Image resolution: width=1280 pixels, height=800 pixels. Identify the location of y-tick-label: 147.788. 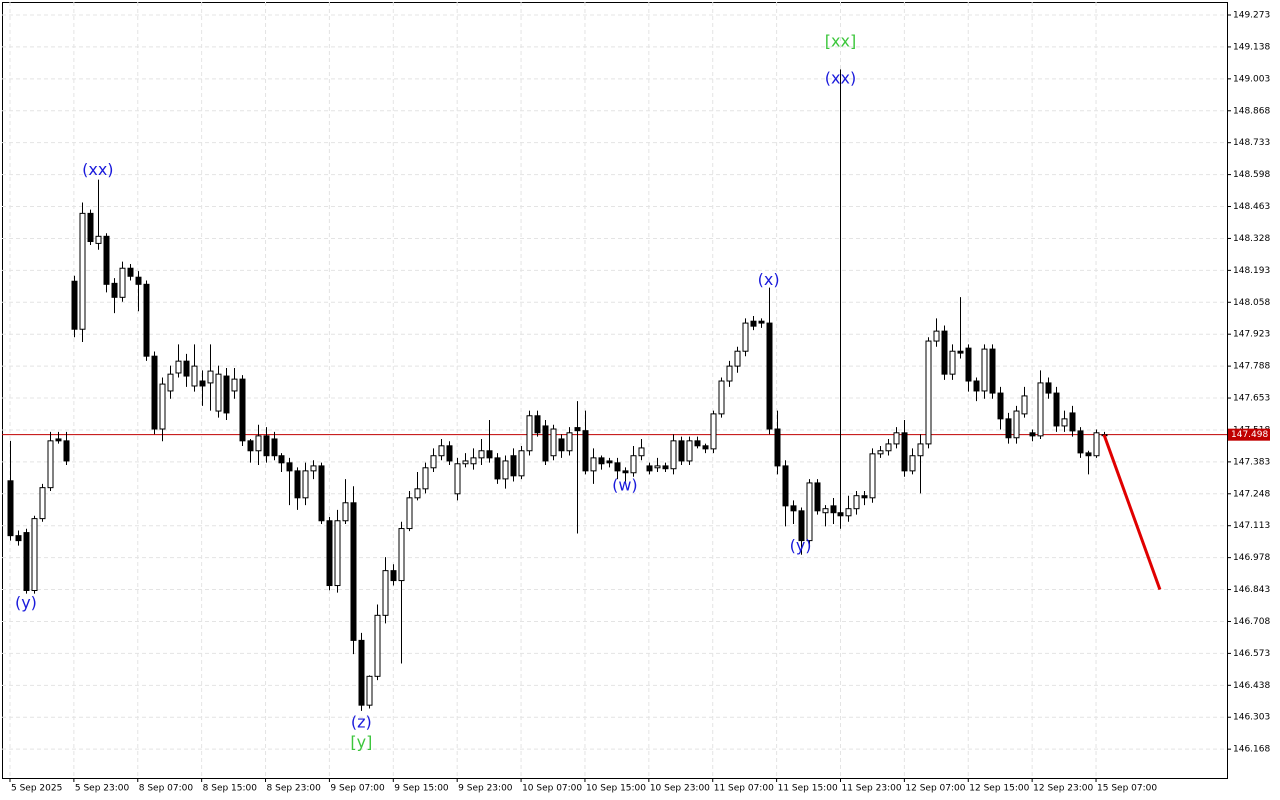
(1251, 367).